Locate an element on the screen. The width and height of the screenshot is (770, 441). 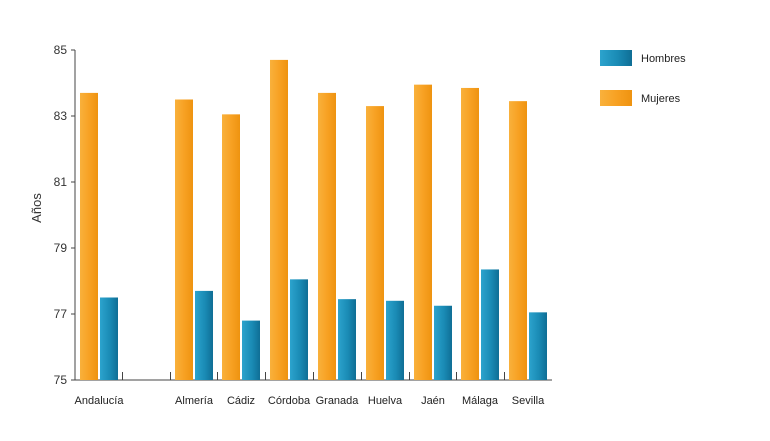
x-category-label: Málaga is located at coordinates (480, 401).